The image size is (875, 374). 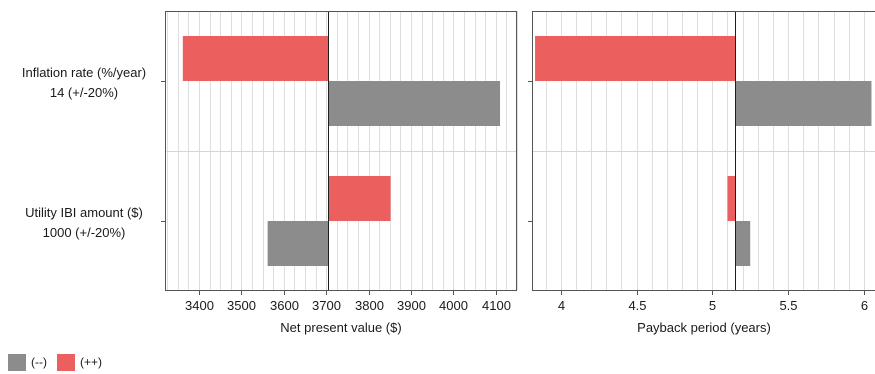 I want to click on panel-2-x-tick-label: 6, so click(x=864, y=305).